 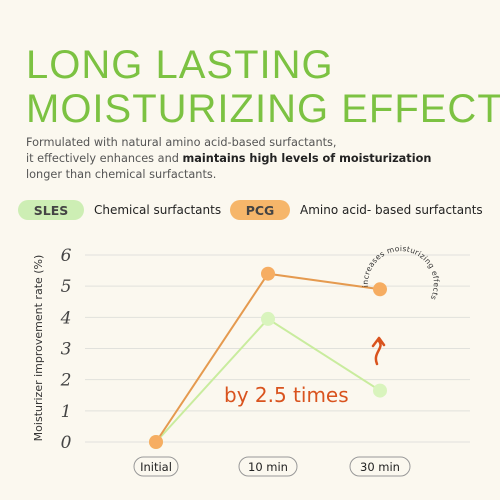 I want to click on x-tick-label: 30 min, so click(x=380, y=467).